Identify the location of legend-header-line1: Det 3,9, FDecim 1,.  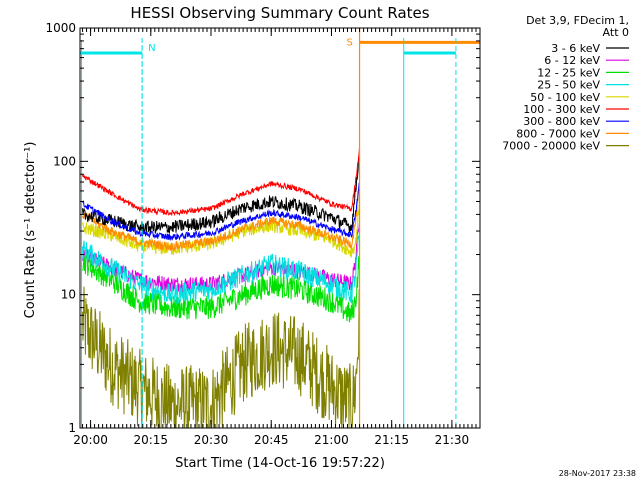
(577, 20).